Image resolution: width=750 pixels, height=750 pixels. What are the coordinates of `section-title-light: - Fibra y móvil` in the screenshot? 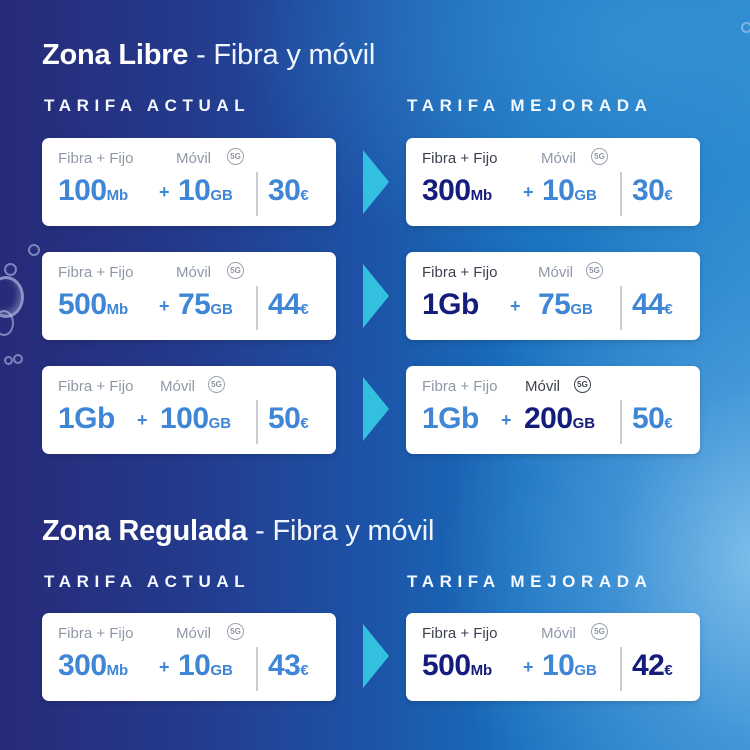 It's located at (286, 55).